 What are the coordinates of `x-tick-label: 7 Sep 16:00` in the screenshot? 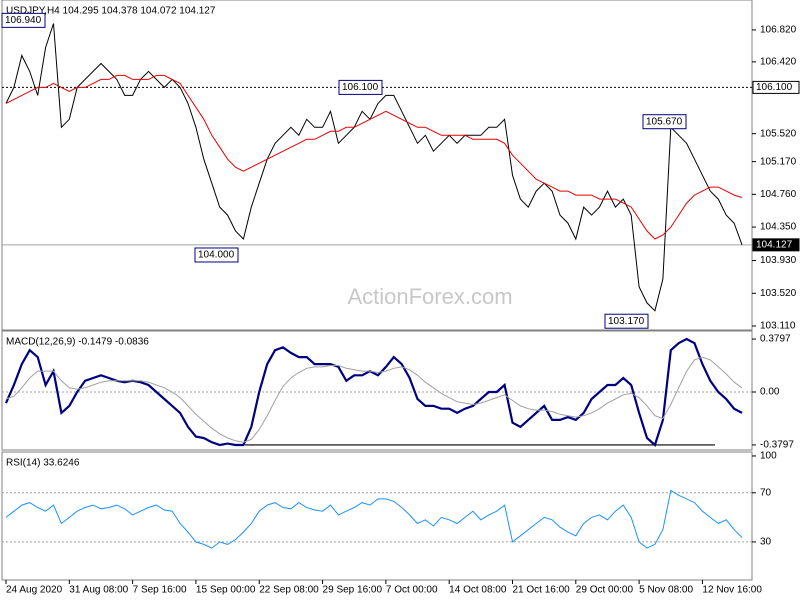 It's located at (160, 590).